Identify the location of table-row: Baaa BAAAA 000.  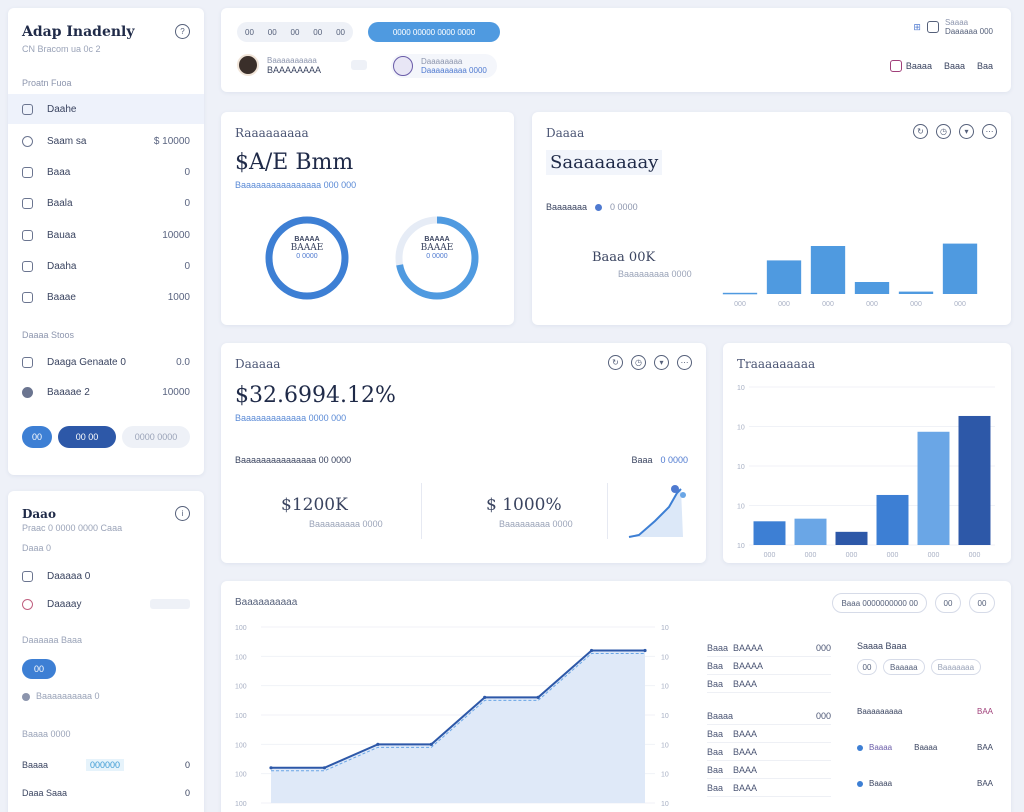
(769, 648).